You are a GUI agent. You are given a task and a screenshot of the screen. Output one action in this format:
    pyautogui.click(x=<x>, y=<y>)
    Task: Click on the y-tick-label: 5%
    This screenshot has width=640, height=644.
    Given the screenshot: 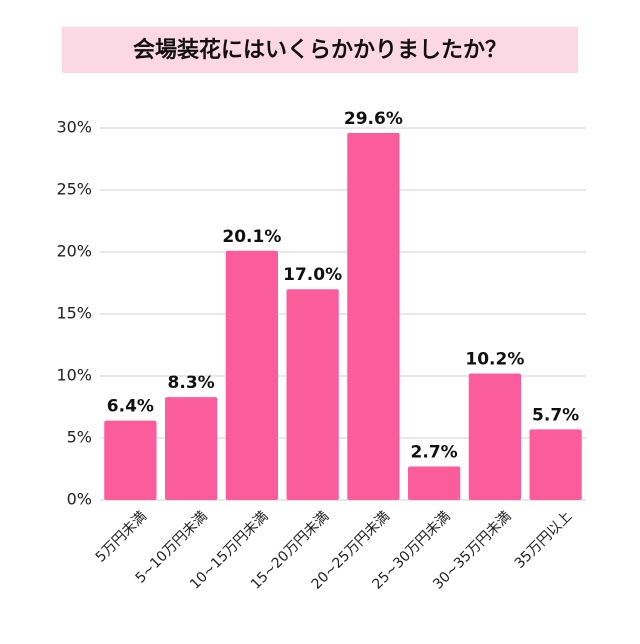 What is the action you would take?
    pyautogui.click(x=79, y=437)
    